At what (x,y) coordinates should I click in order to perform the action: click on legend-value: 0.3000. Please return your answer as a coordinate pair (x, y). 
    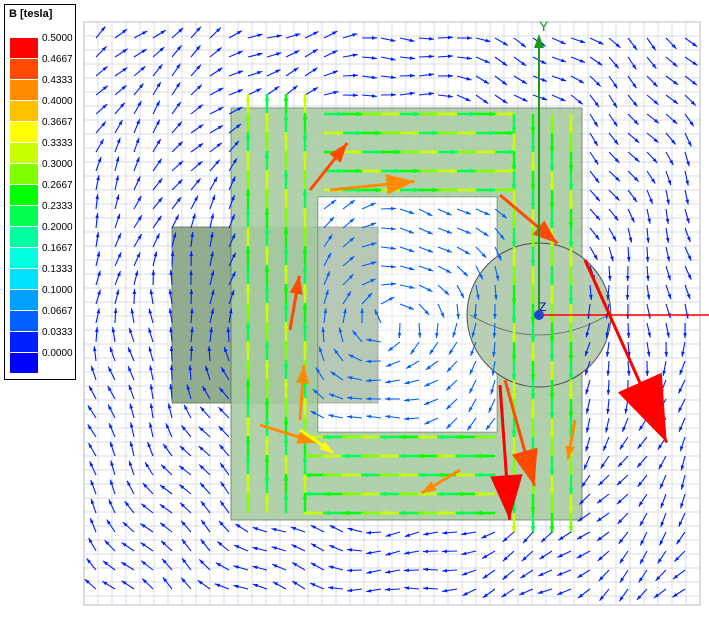
    Looking at the image, I should click on (57, 164).